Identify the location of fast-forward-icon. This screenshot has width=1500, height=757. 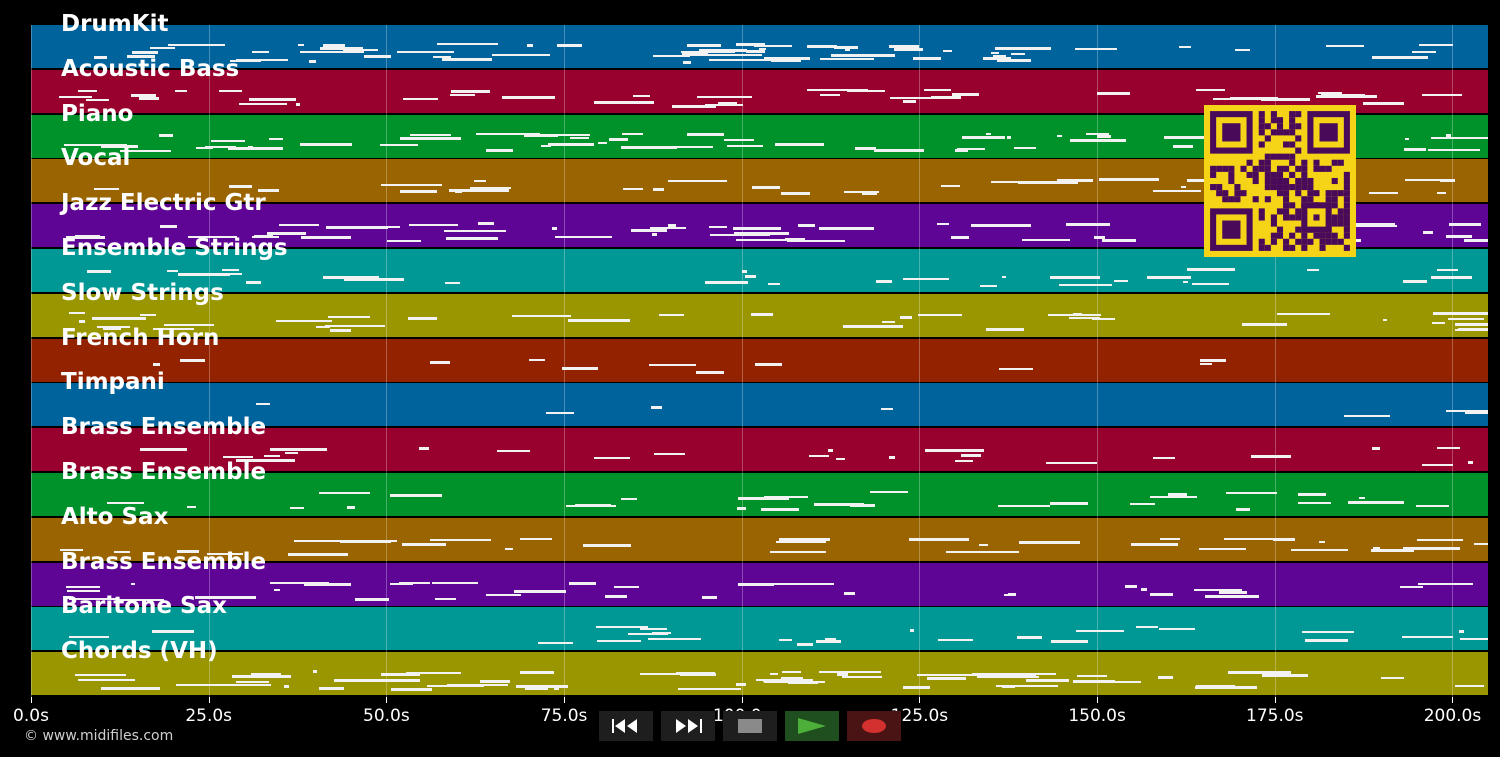
(689, 726).